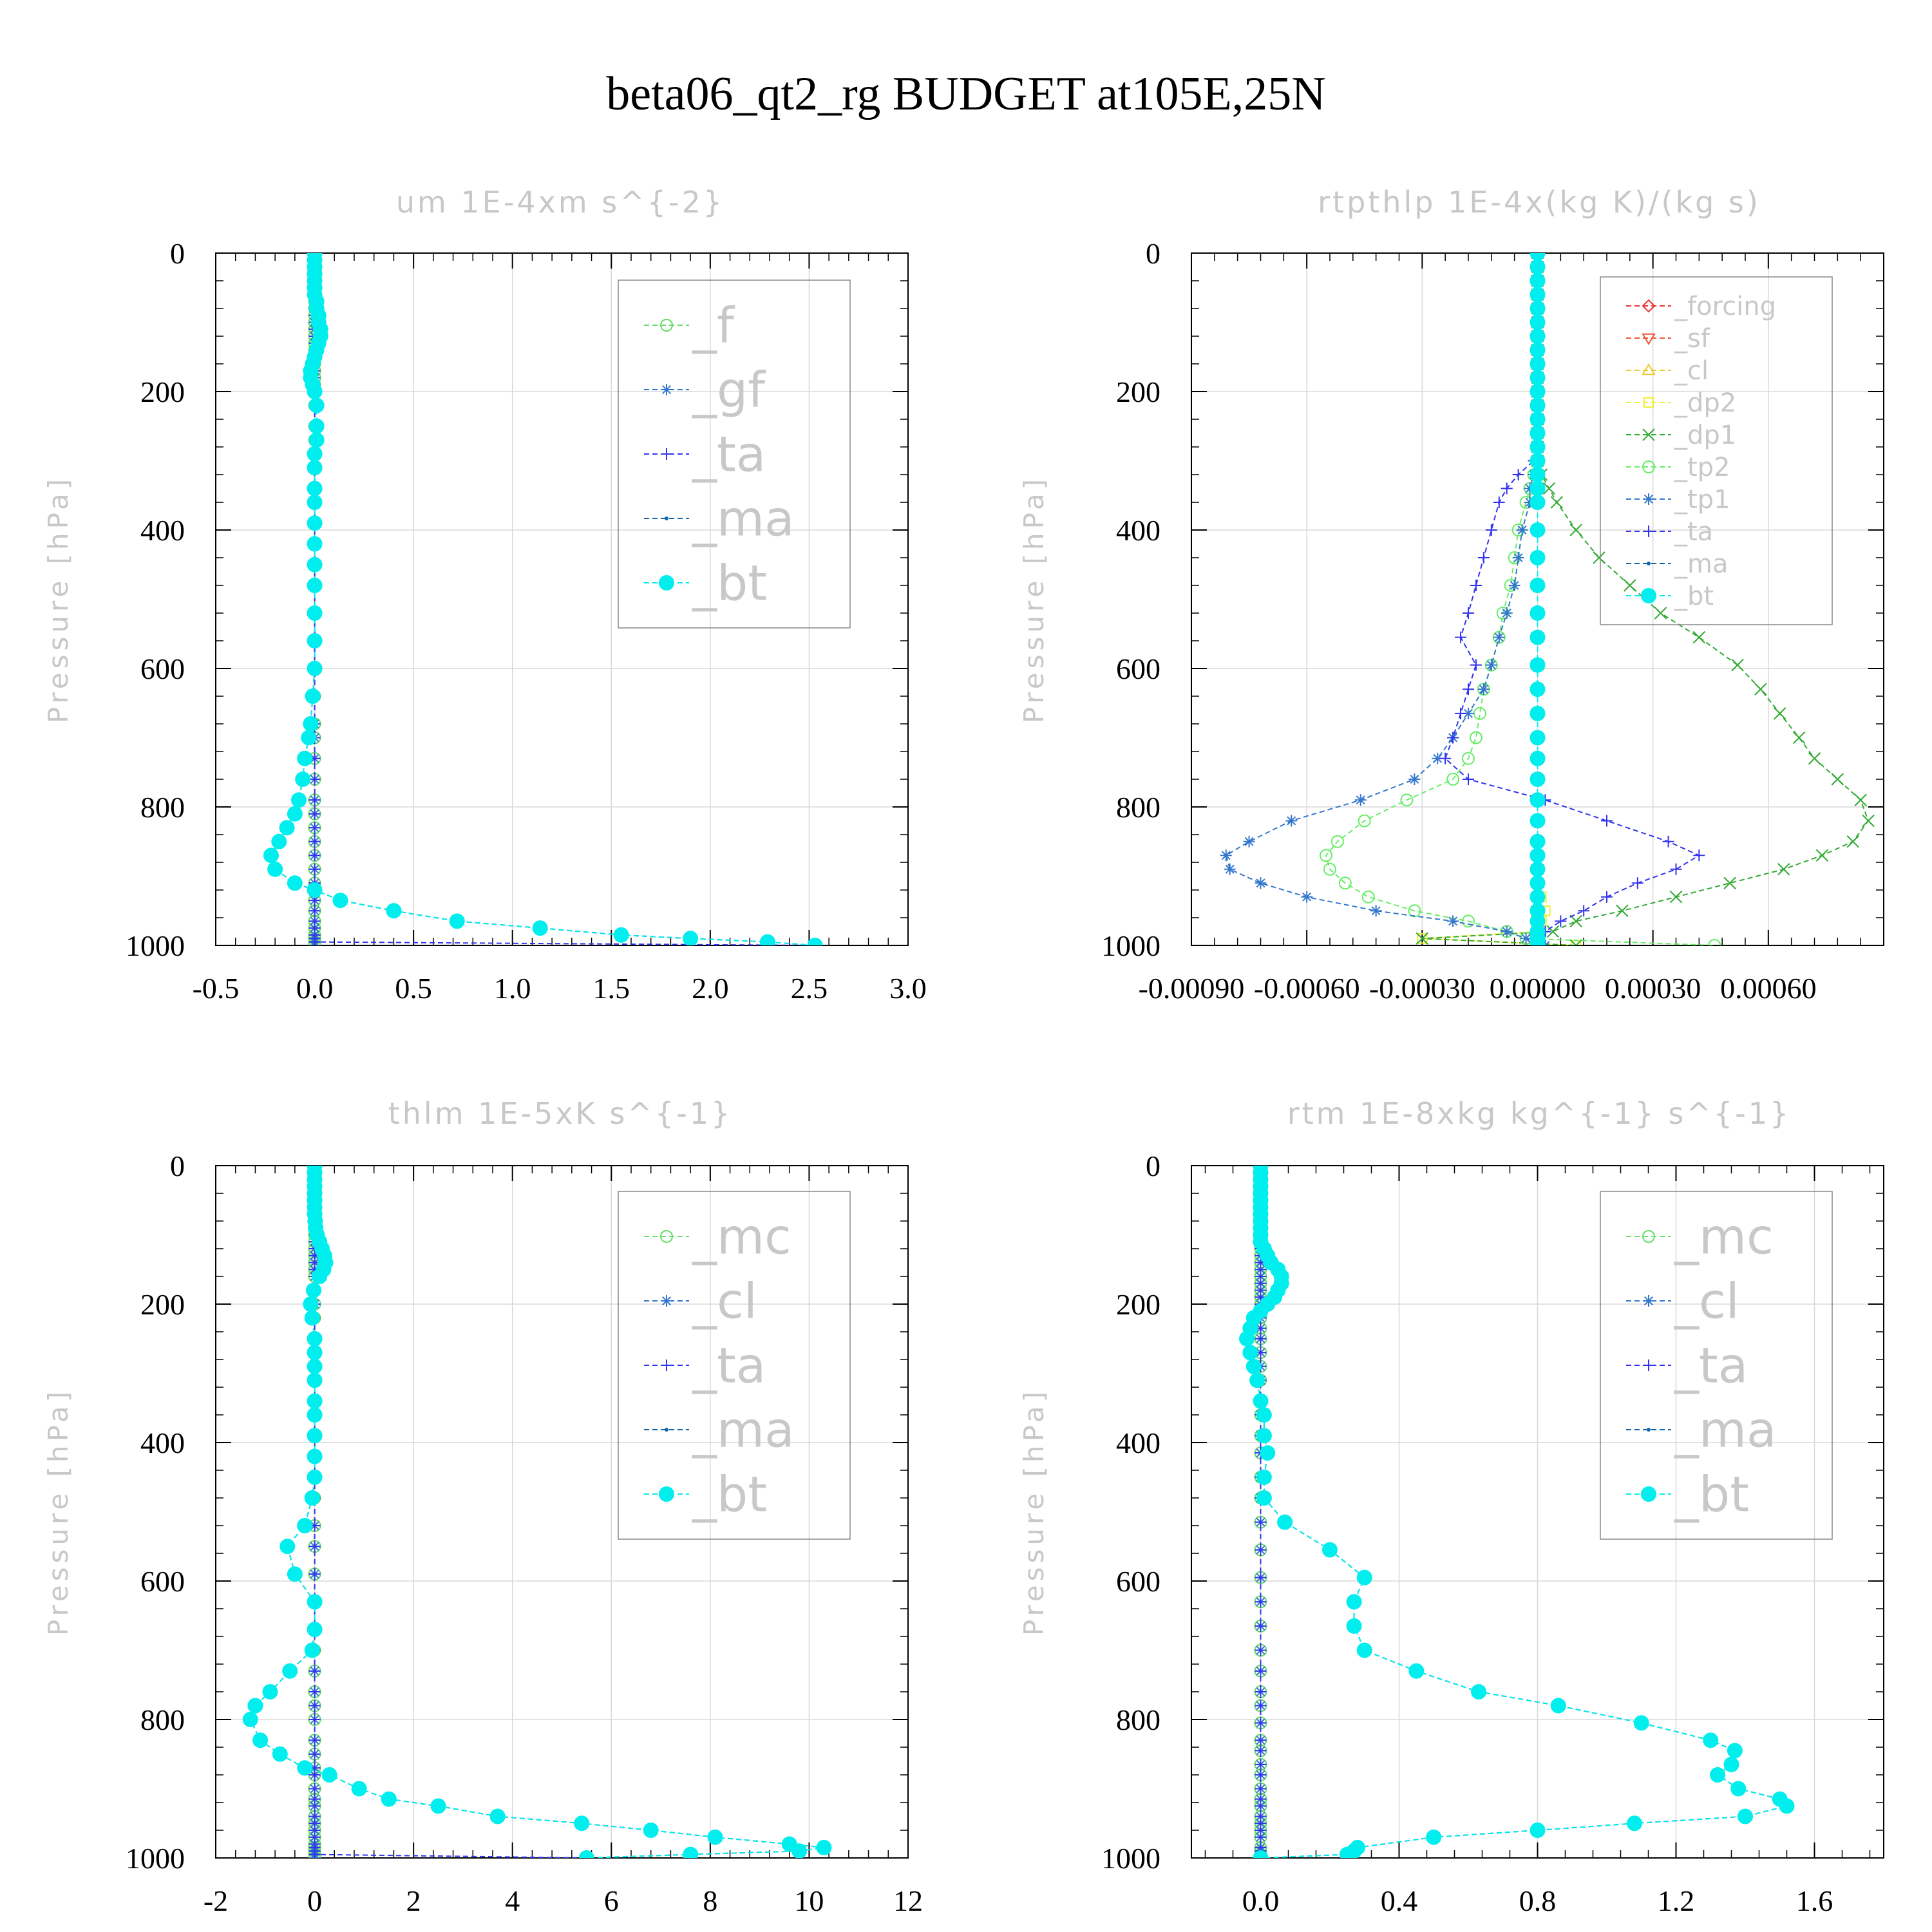 This screenshot has width=1932, height=1932. What do you see at coordinates (1138, 1442) in the screenshot?
I see `y-tick-label: 400` at bounding box center [1138, 1442].